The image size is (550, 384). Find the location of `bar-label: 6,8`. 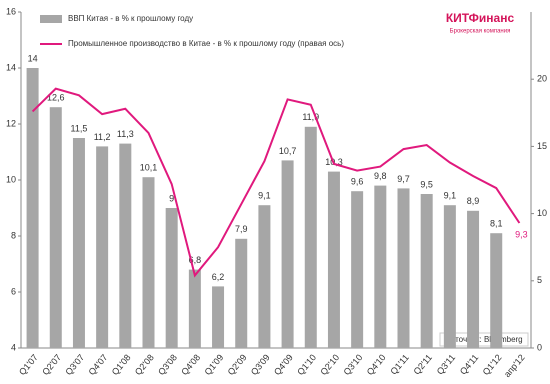

bar-label: 6,8 is located at coordinates (195, 260).